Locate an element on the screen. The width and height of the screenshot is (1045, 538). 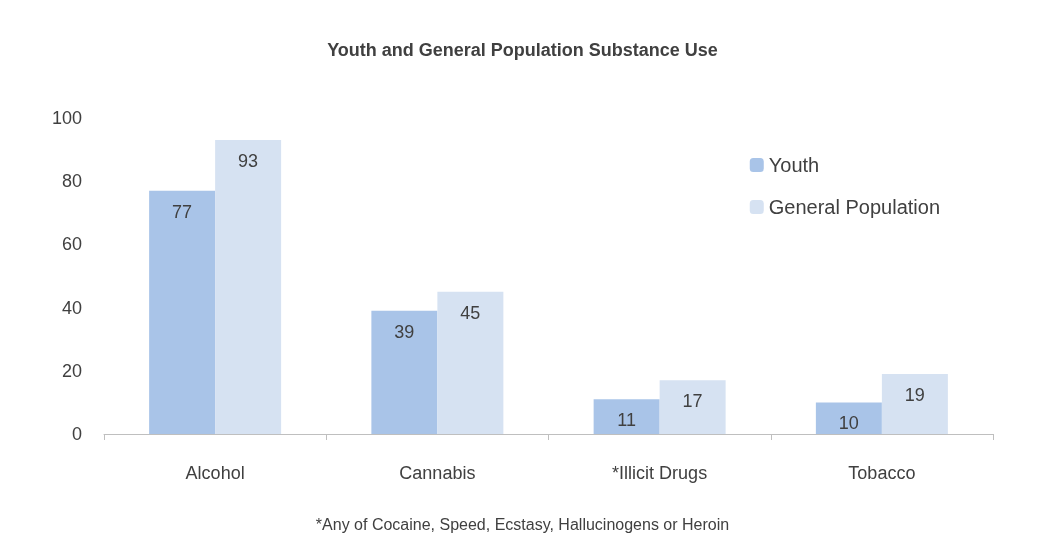
data-label: 10 is located at coordinates (848, 423).